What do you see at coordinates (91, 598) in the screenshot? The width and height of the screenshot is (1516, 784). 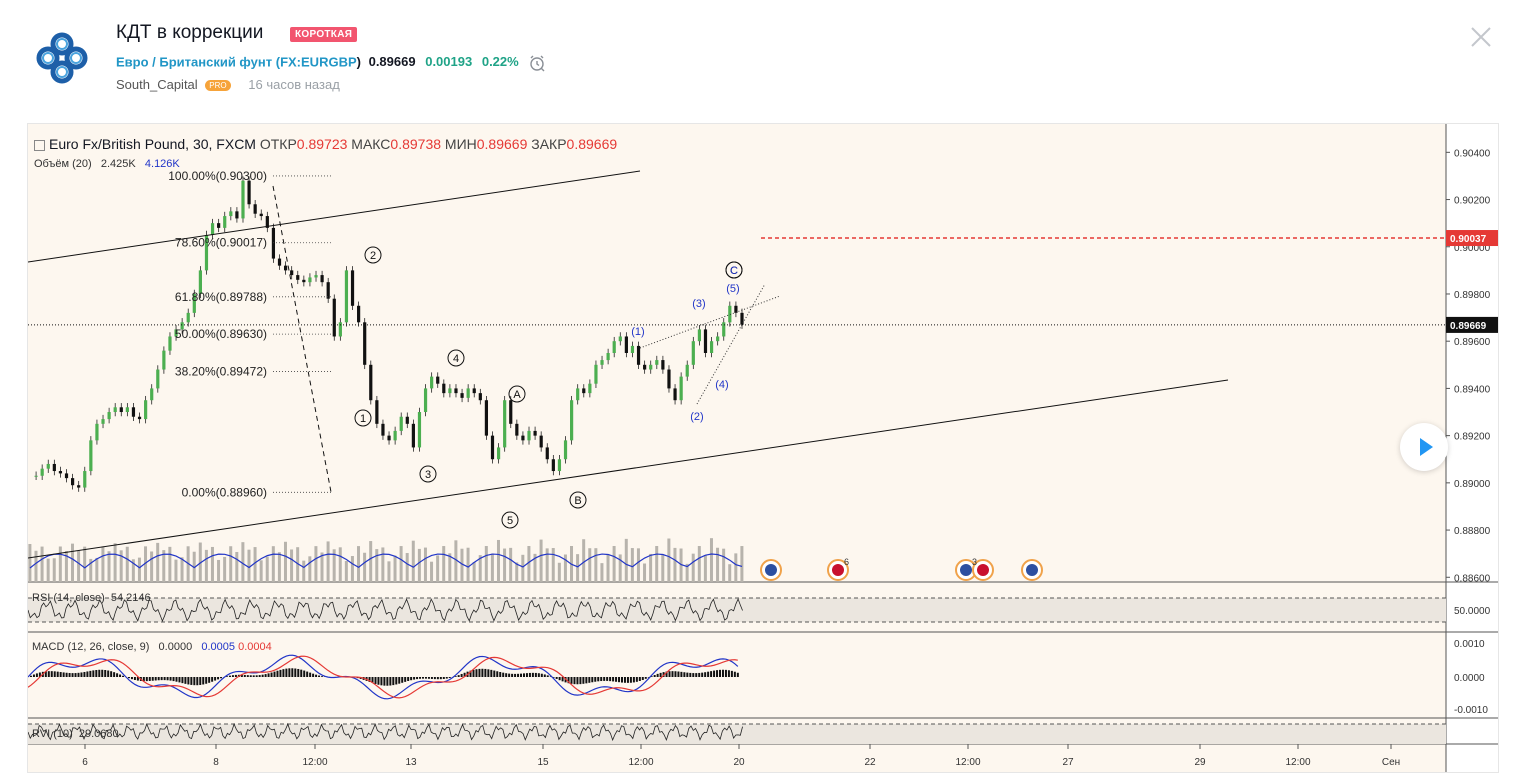 I see `rsi-legend: RSI (14, close) 54.2146` at bounding box center [91, 598].